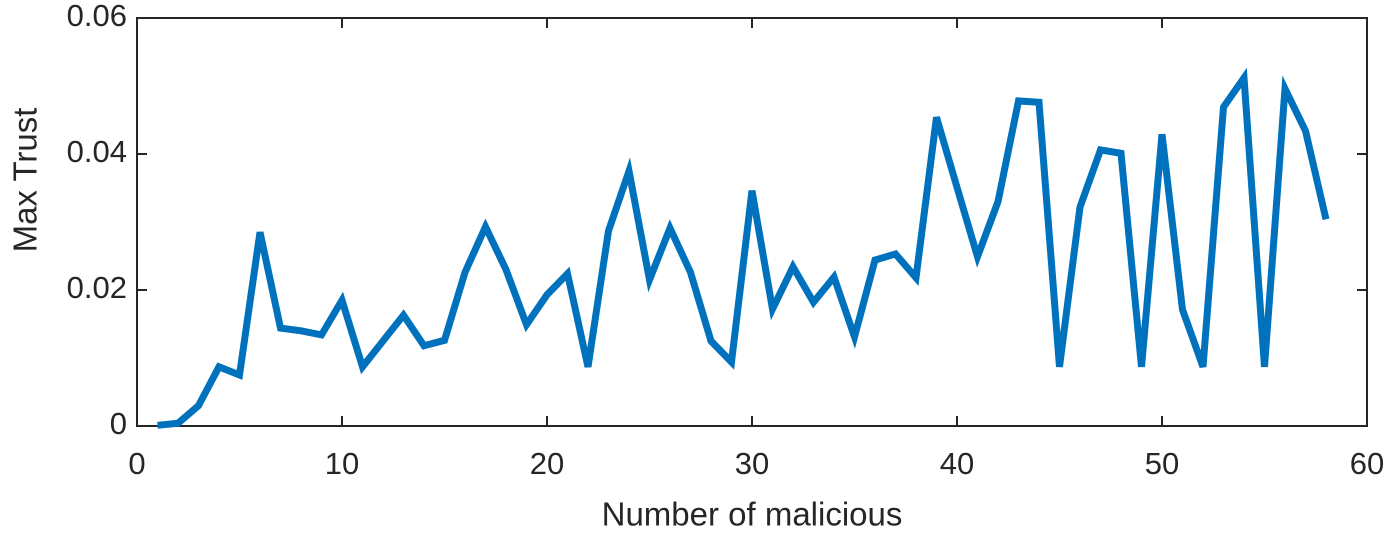 This screenshot has height=534, width=1384. What do you see at coordinates (342, 463) in the screenshot?
I see `x-tick-label: 10` at bounding box center [342, 463].